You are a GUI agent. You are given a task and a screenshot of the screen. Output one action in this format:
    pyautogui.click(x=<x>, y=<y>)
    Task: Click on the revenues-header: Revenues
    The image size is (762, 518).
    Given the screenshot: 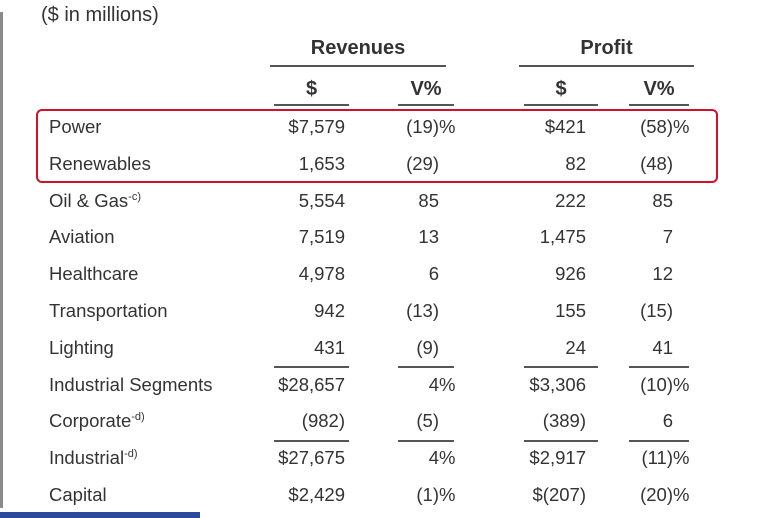 What is the action you would take?
    pyautogui.click(x=358, y=48)
    